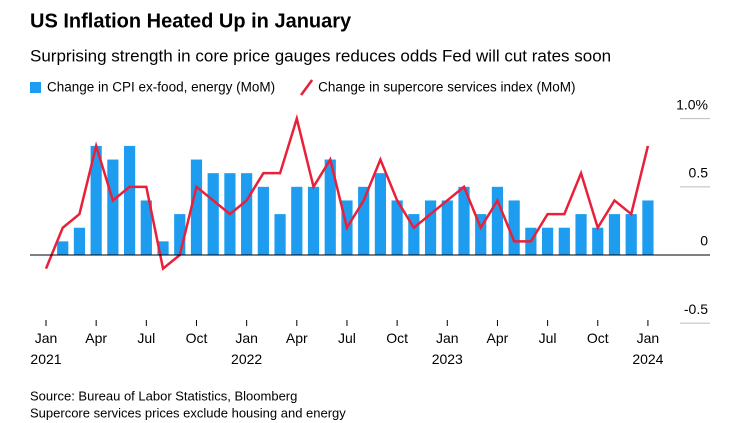  Describe the element at coordinates (246, 359) in the screenshot. I see `x-tick-label-line: 2022` at that location.